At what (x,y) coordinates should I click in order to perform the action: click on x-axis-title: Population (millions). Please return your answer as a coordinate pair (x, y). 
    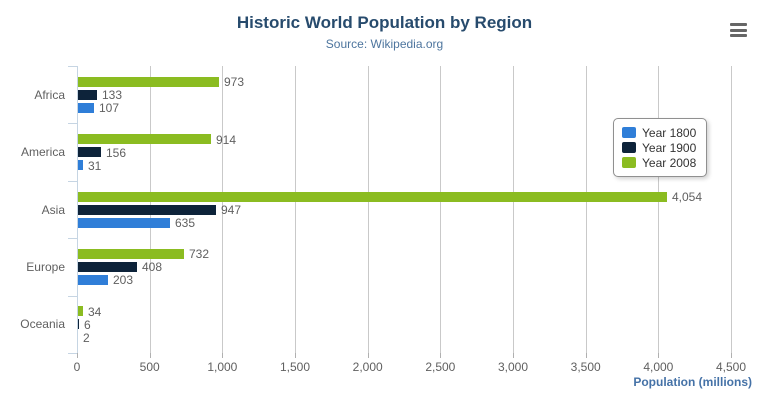
    Looking at the image, I should click on (692, 382).